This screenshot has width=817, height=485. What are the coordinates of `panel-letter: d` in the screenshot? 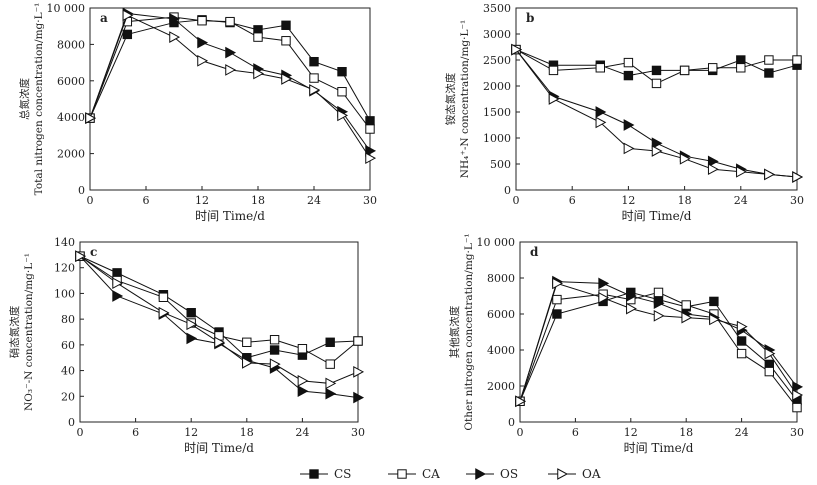 It's located at (534, 252).